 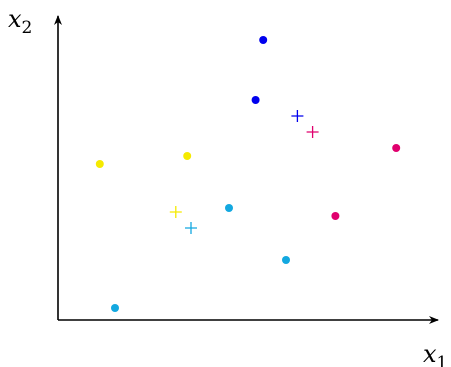 What do you see at coordinates (175, 212) in the screenshot?
I see `yellow-centroid-marker` at bounding box center [175, 212].